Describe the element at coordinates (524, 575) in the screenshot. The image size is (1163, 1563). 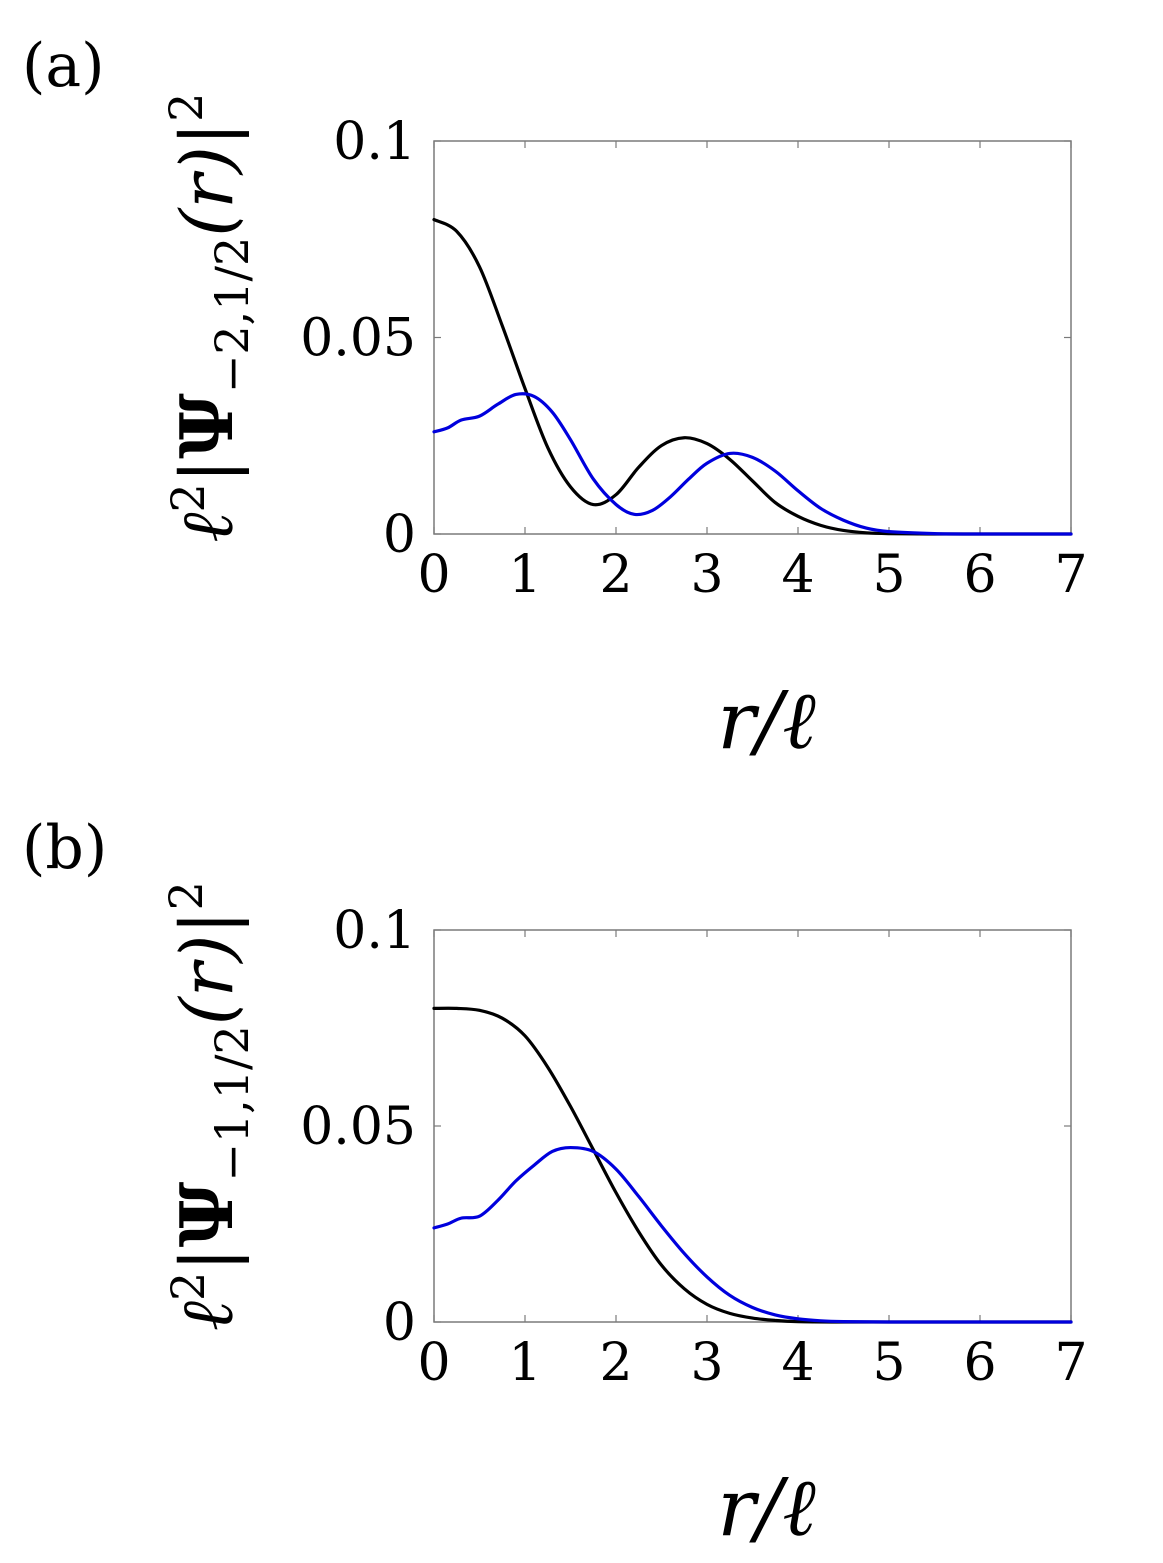
I see `panel-a-xtick-label-1: 1` at that location.